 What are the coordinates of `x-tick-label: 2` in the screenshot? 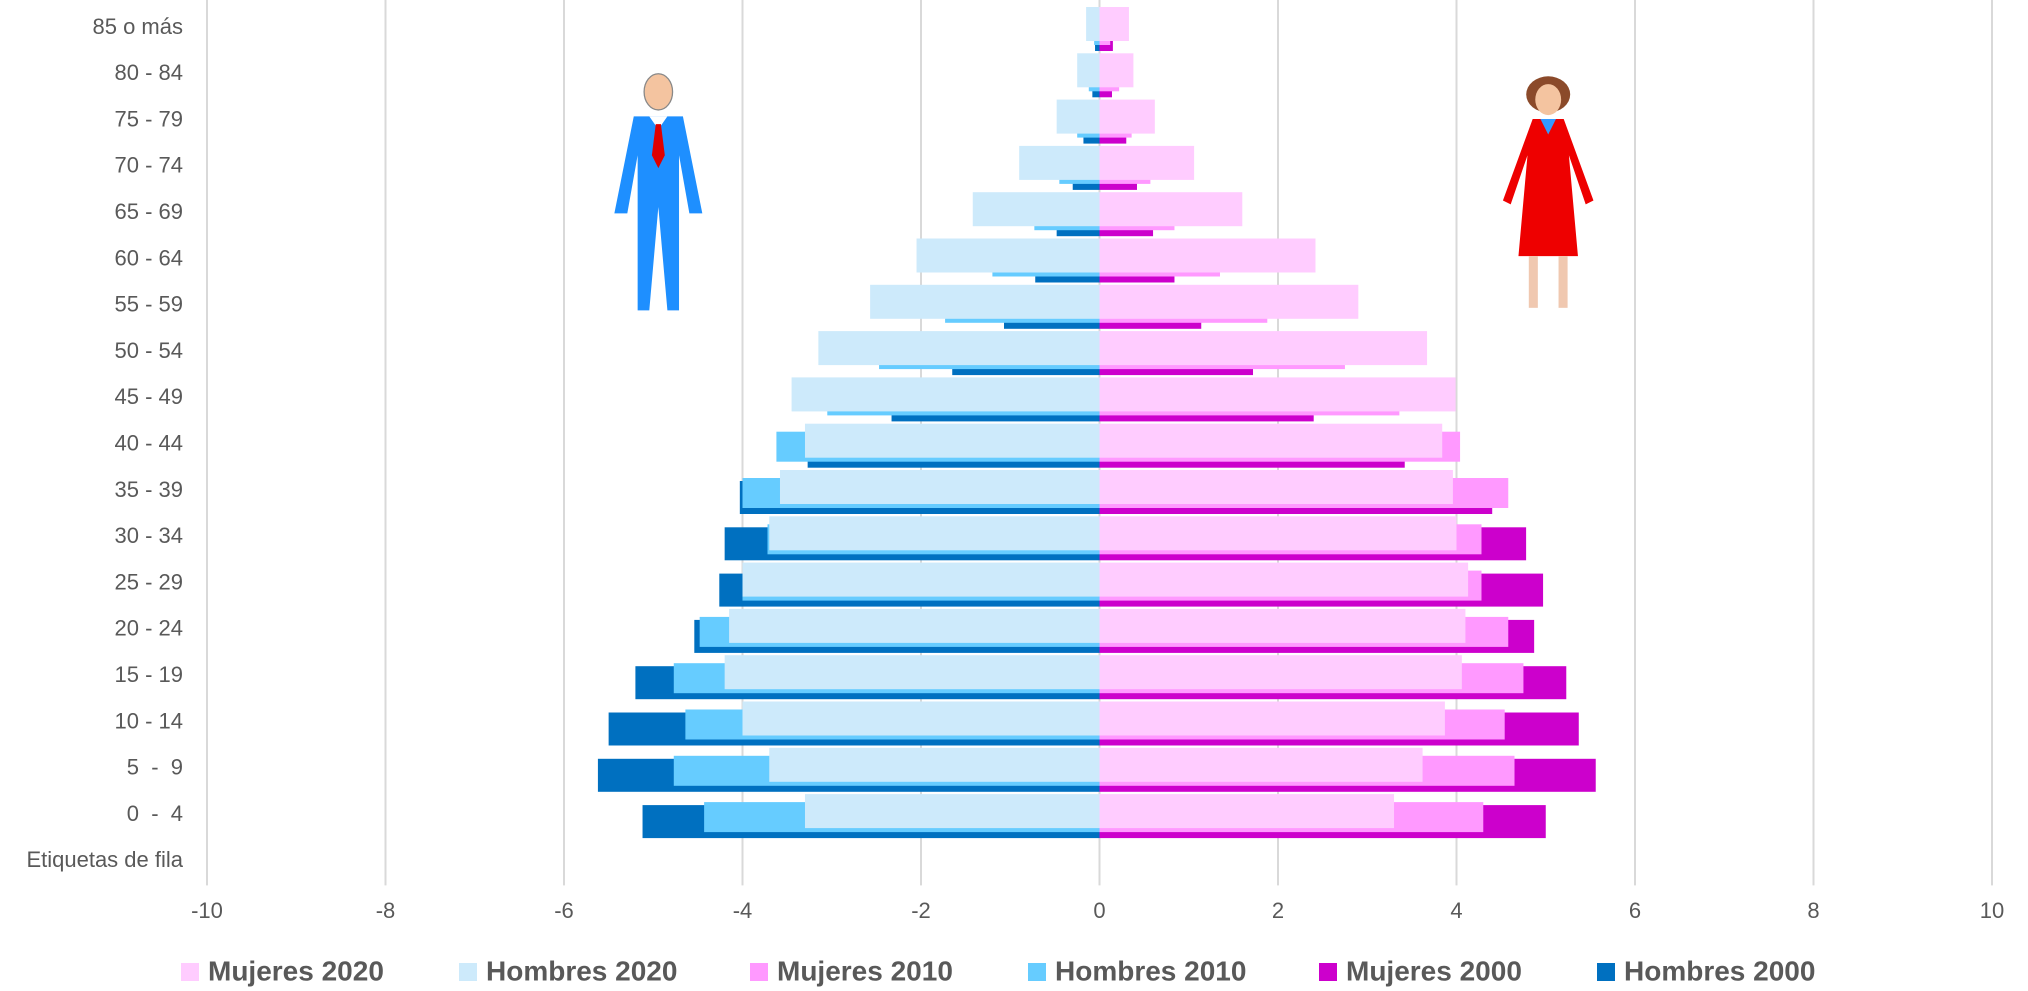 It's located at (1278, 910).